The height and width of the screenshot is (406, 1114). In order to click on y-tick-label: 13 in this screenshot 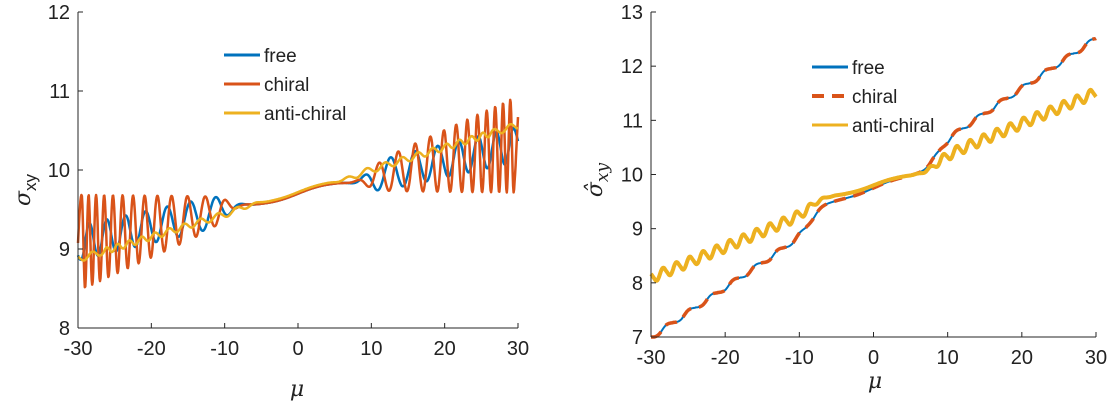, I will do `click(632, 13)`.